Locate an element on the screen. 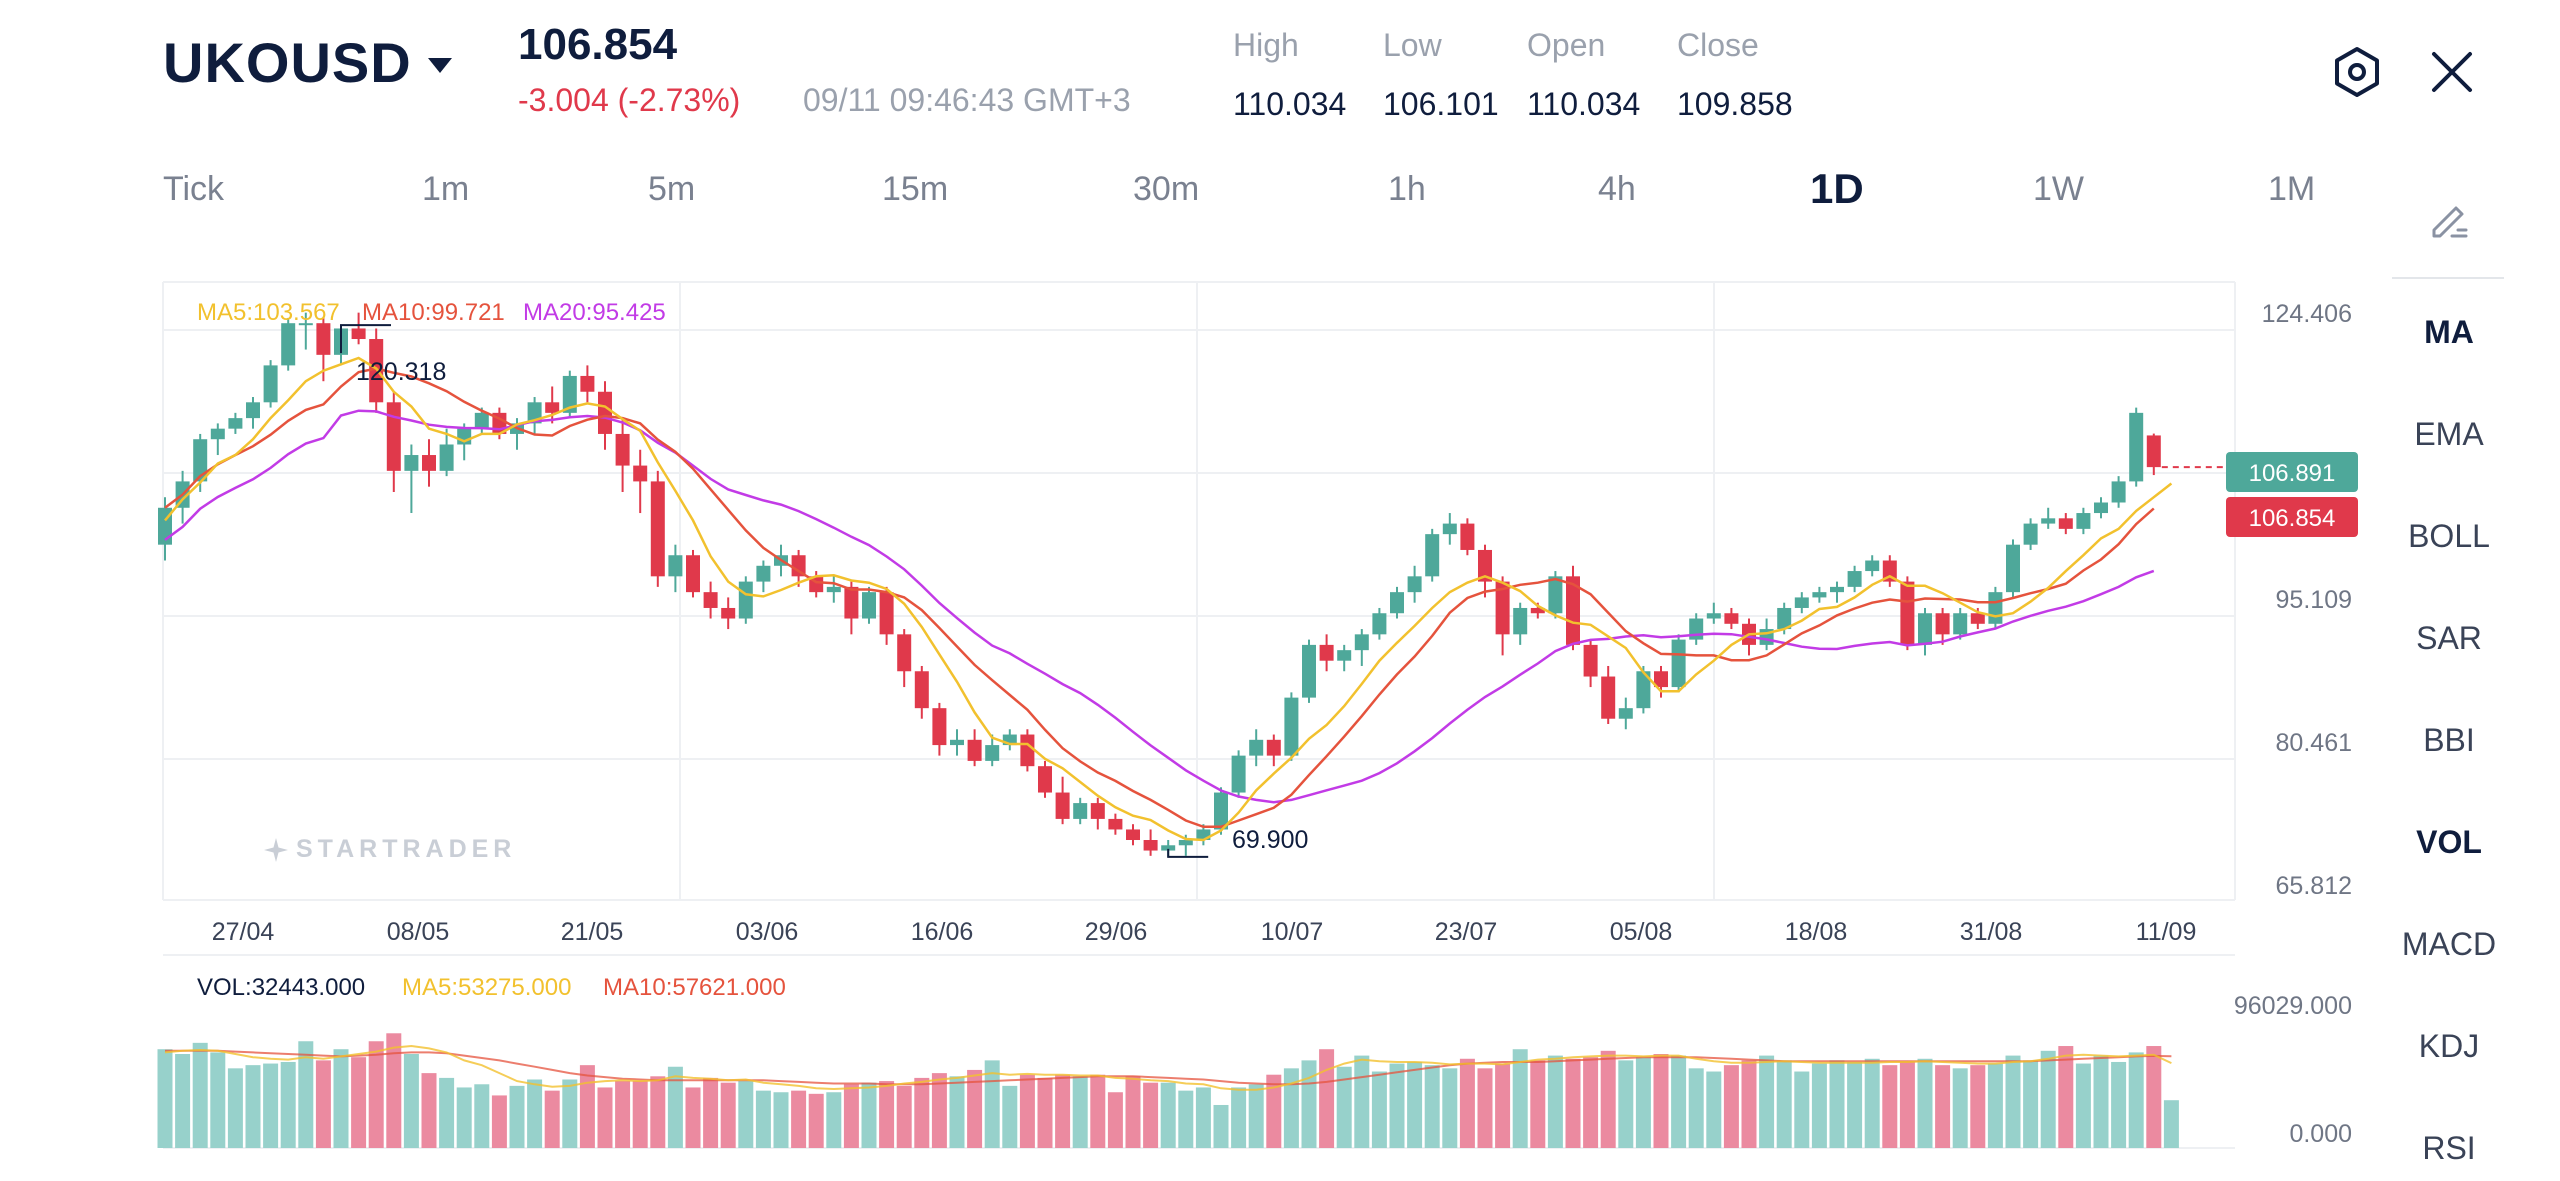  stat-open: Open 110.034 is located at coordinates (1583, 75).